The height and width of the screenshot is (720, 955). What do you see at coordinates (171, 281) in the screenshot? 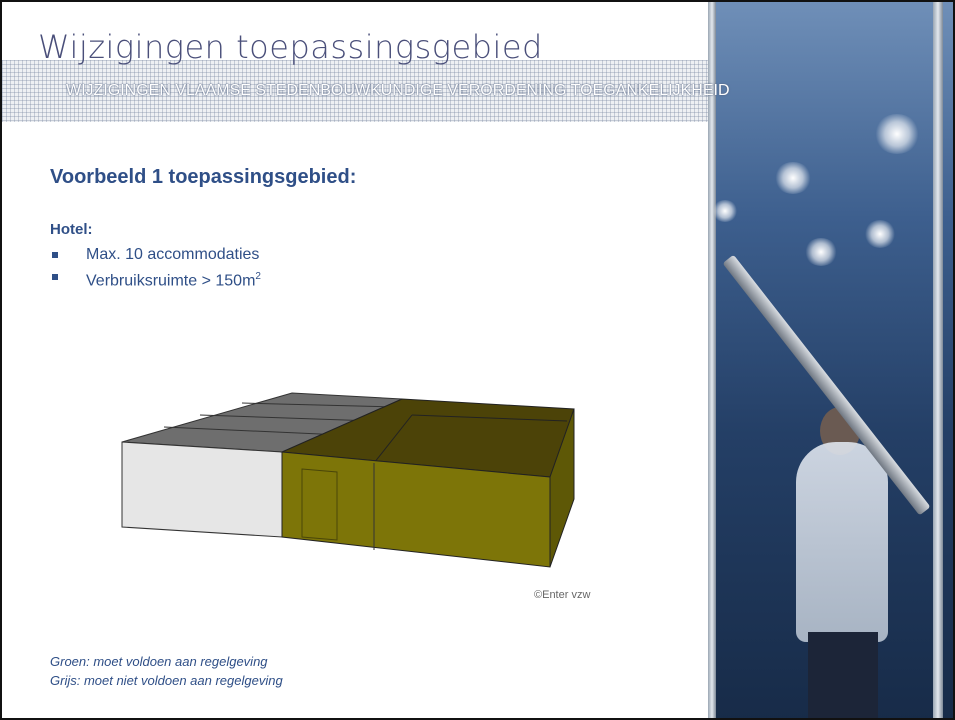
I see `bullet-text: Verbruiksruimte > 150m` at bounding box center [171, 281].